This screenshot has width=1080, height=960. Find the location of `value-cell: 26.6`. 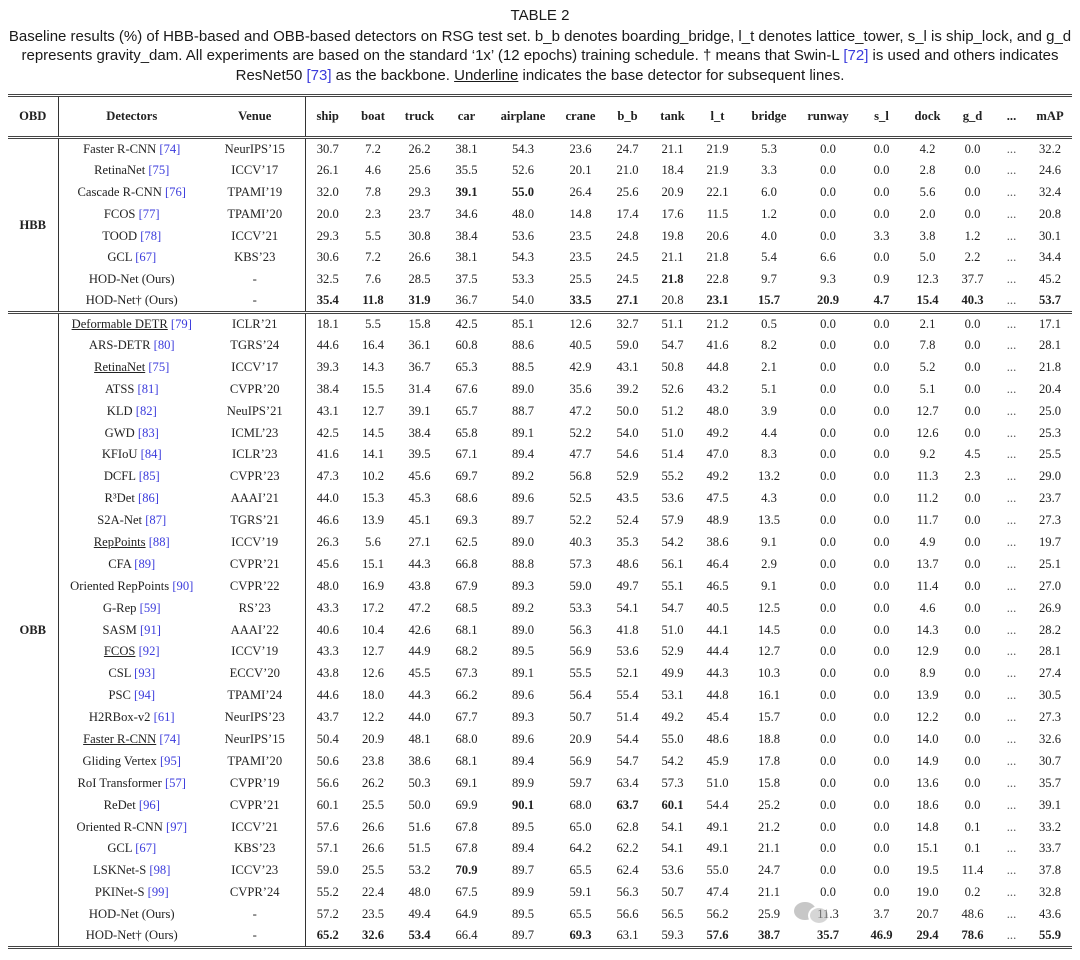

value-cell: 26.6 is located at coordinates (373, 848).